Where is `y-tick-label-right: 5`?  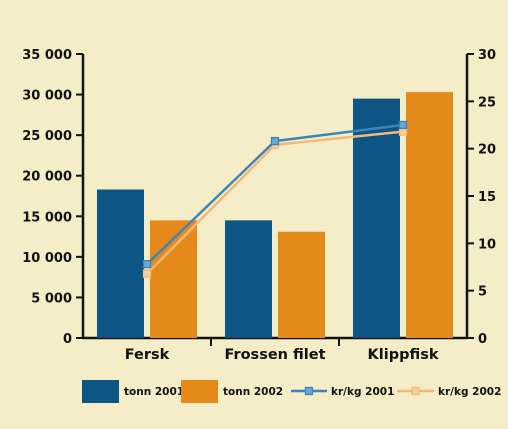 y-tick-label-right: 5 is located at coordinates (482, 292).